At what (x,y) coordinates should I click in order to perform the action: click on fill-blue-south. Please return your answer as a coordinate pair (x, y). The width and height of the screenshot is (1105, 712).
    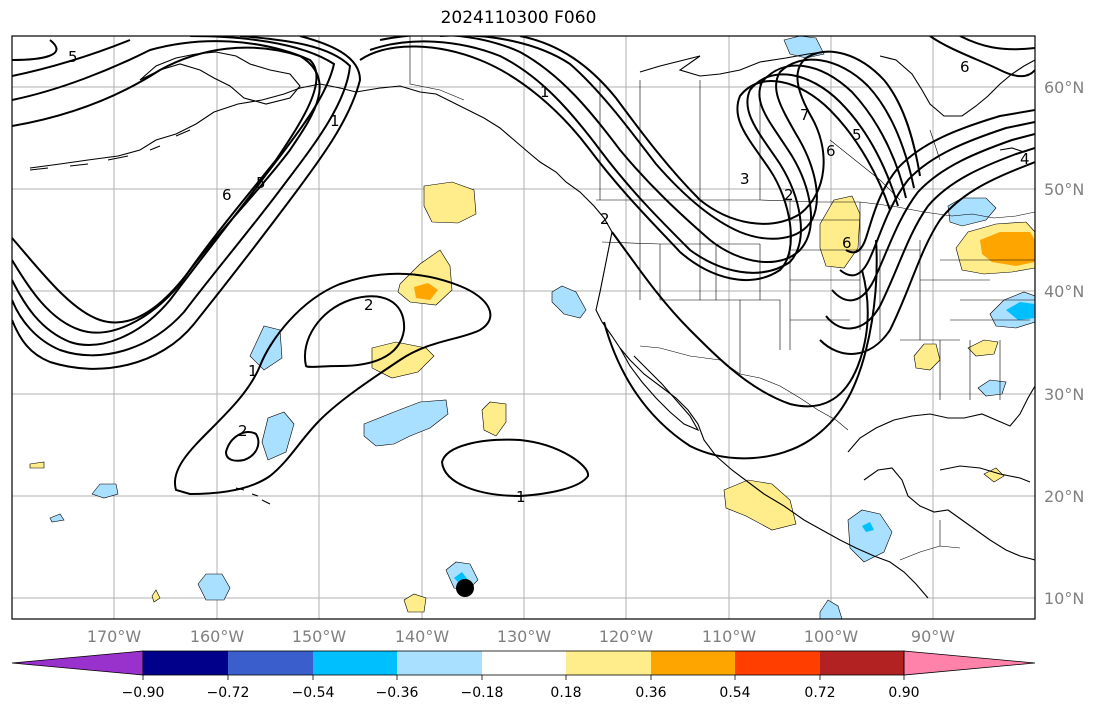
    Looking at the image, I should click on (214, 587).